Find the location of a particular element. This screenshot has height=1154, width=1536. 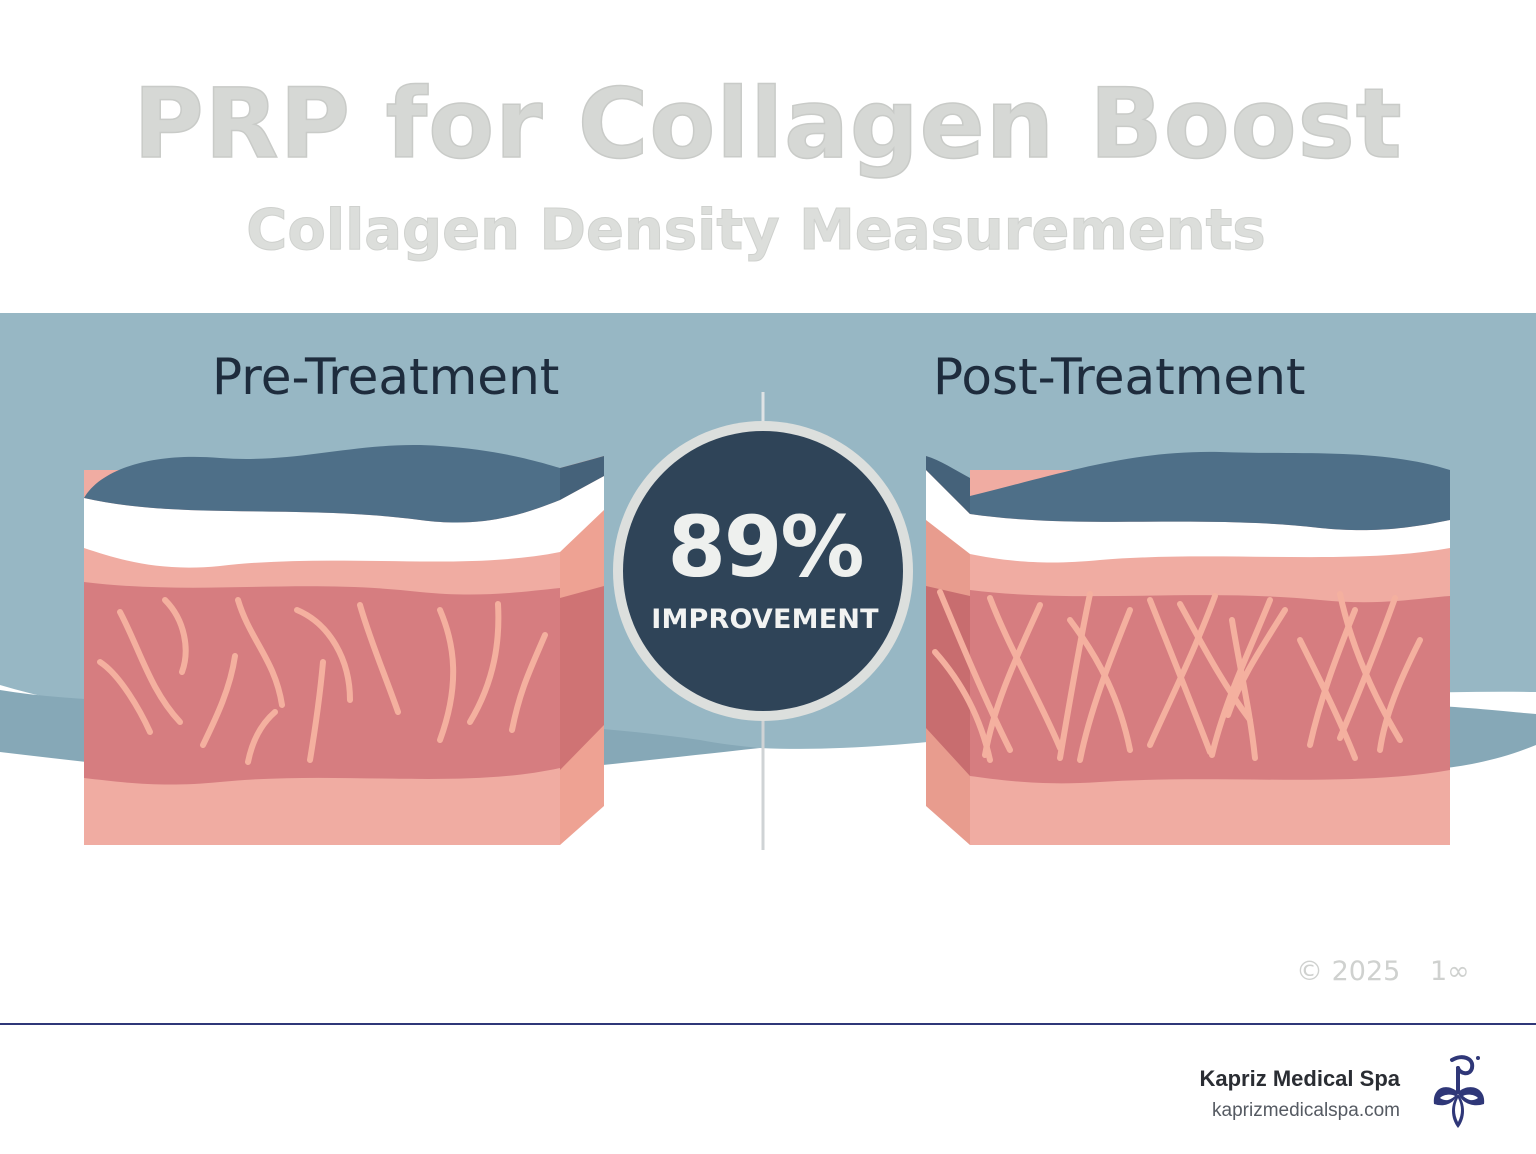

pre-treatment-label: Pre-Treatment is located at coordinates (386, 377).